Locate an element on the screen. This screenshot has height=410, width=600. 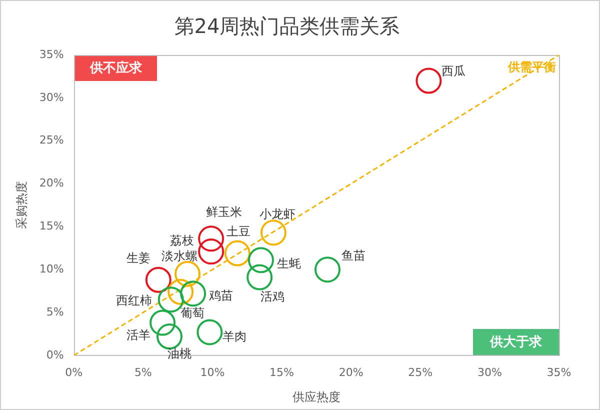
annotation: 葡萄 is located at coordinates (192, 313).